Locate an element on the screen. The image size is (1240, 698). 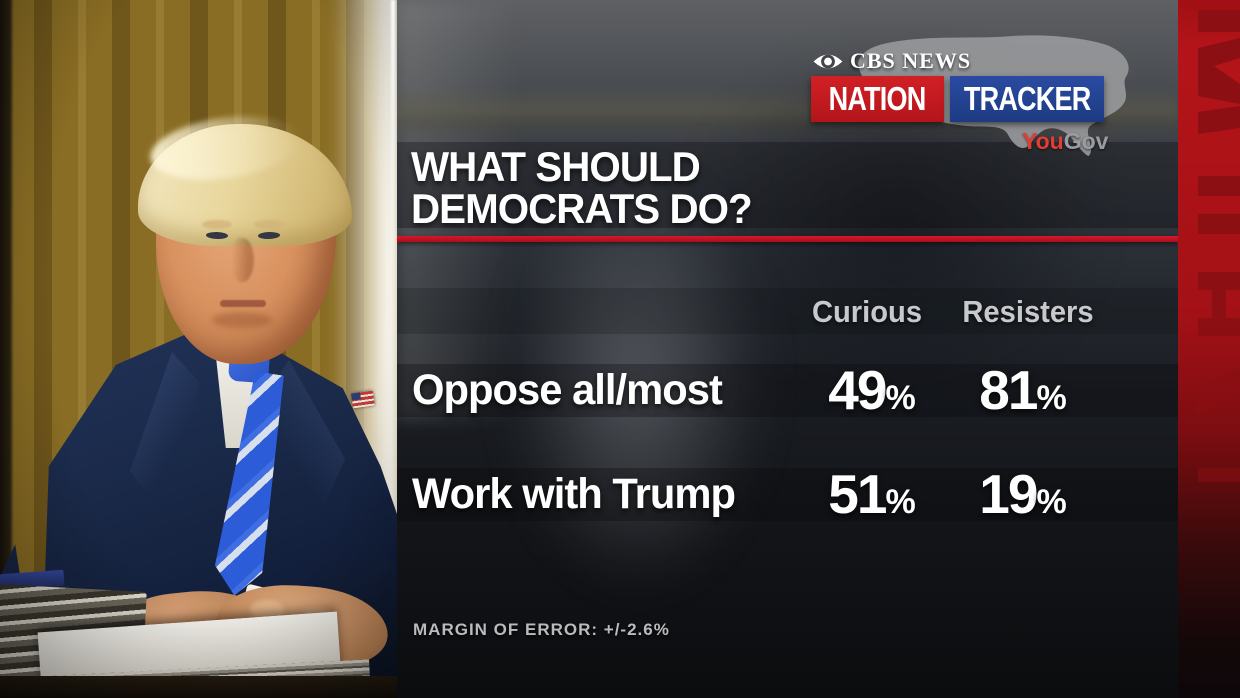
title-line1: WHAT SHOULD is located at coordinates (556, 166).